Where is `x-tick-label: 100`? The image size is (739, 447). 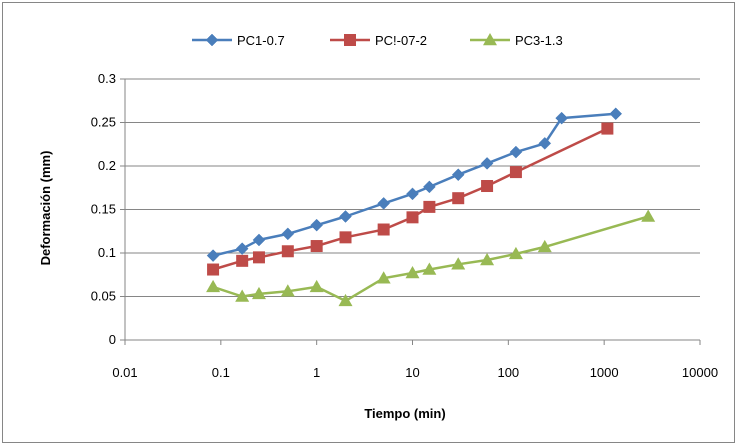 x-tick-label: 100 is located at coordinates (508, 372).